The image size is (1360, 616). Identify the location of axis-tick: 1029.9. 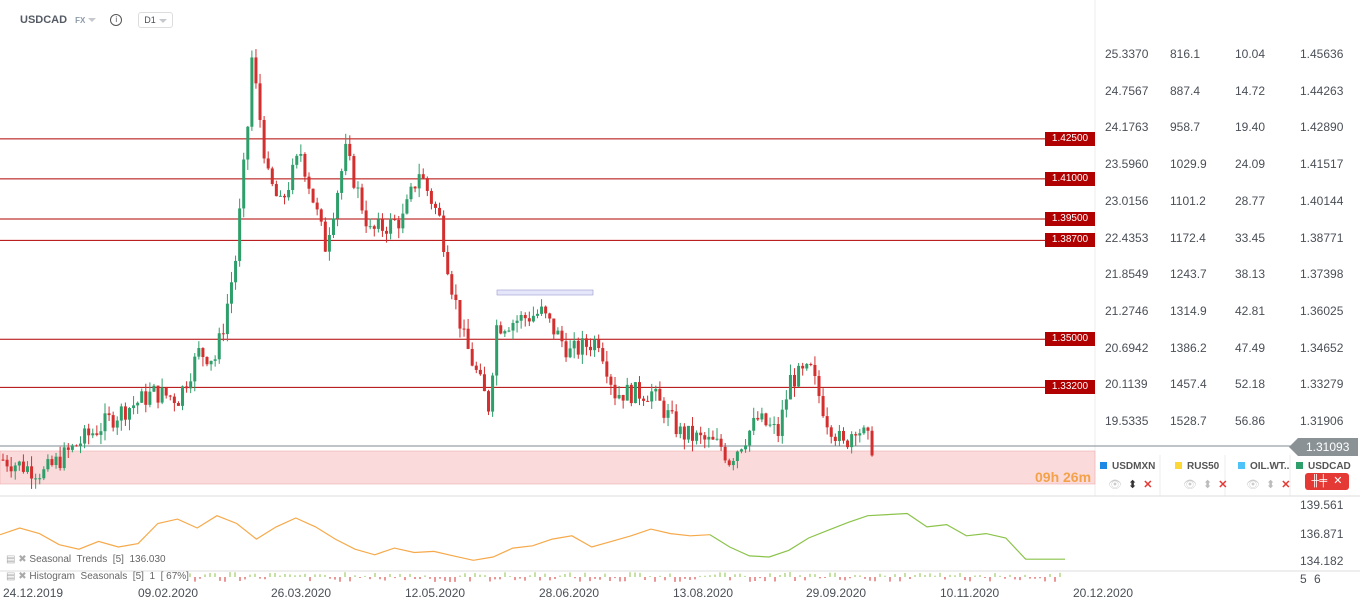
(1188, 164).